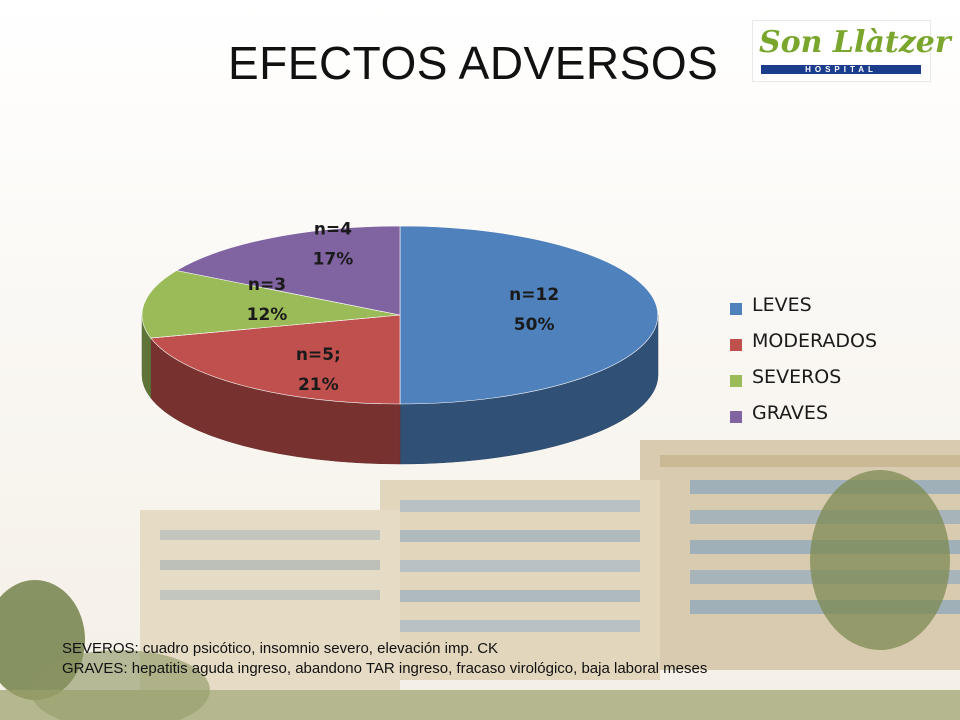 The image size is (960, 720). I want to click on pie-side-walls, so click(400, 389).